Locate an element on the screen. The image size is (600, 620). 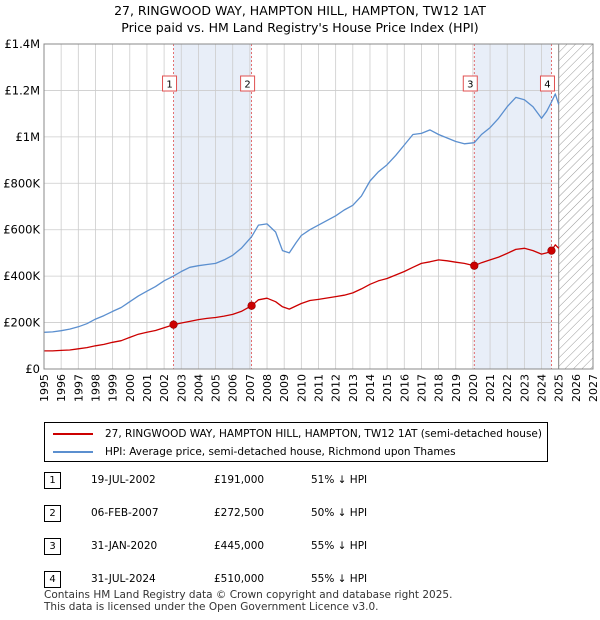
sale-date: 19-JUL-2002 is located at coordinates (123, 480).